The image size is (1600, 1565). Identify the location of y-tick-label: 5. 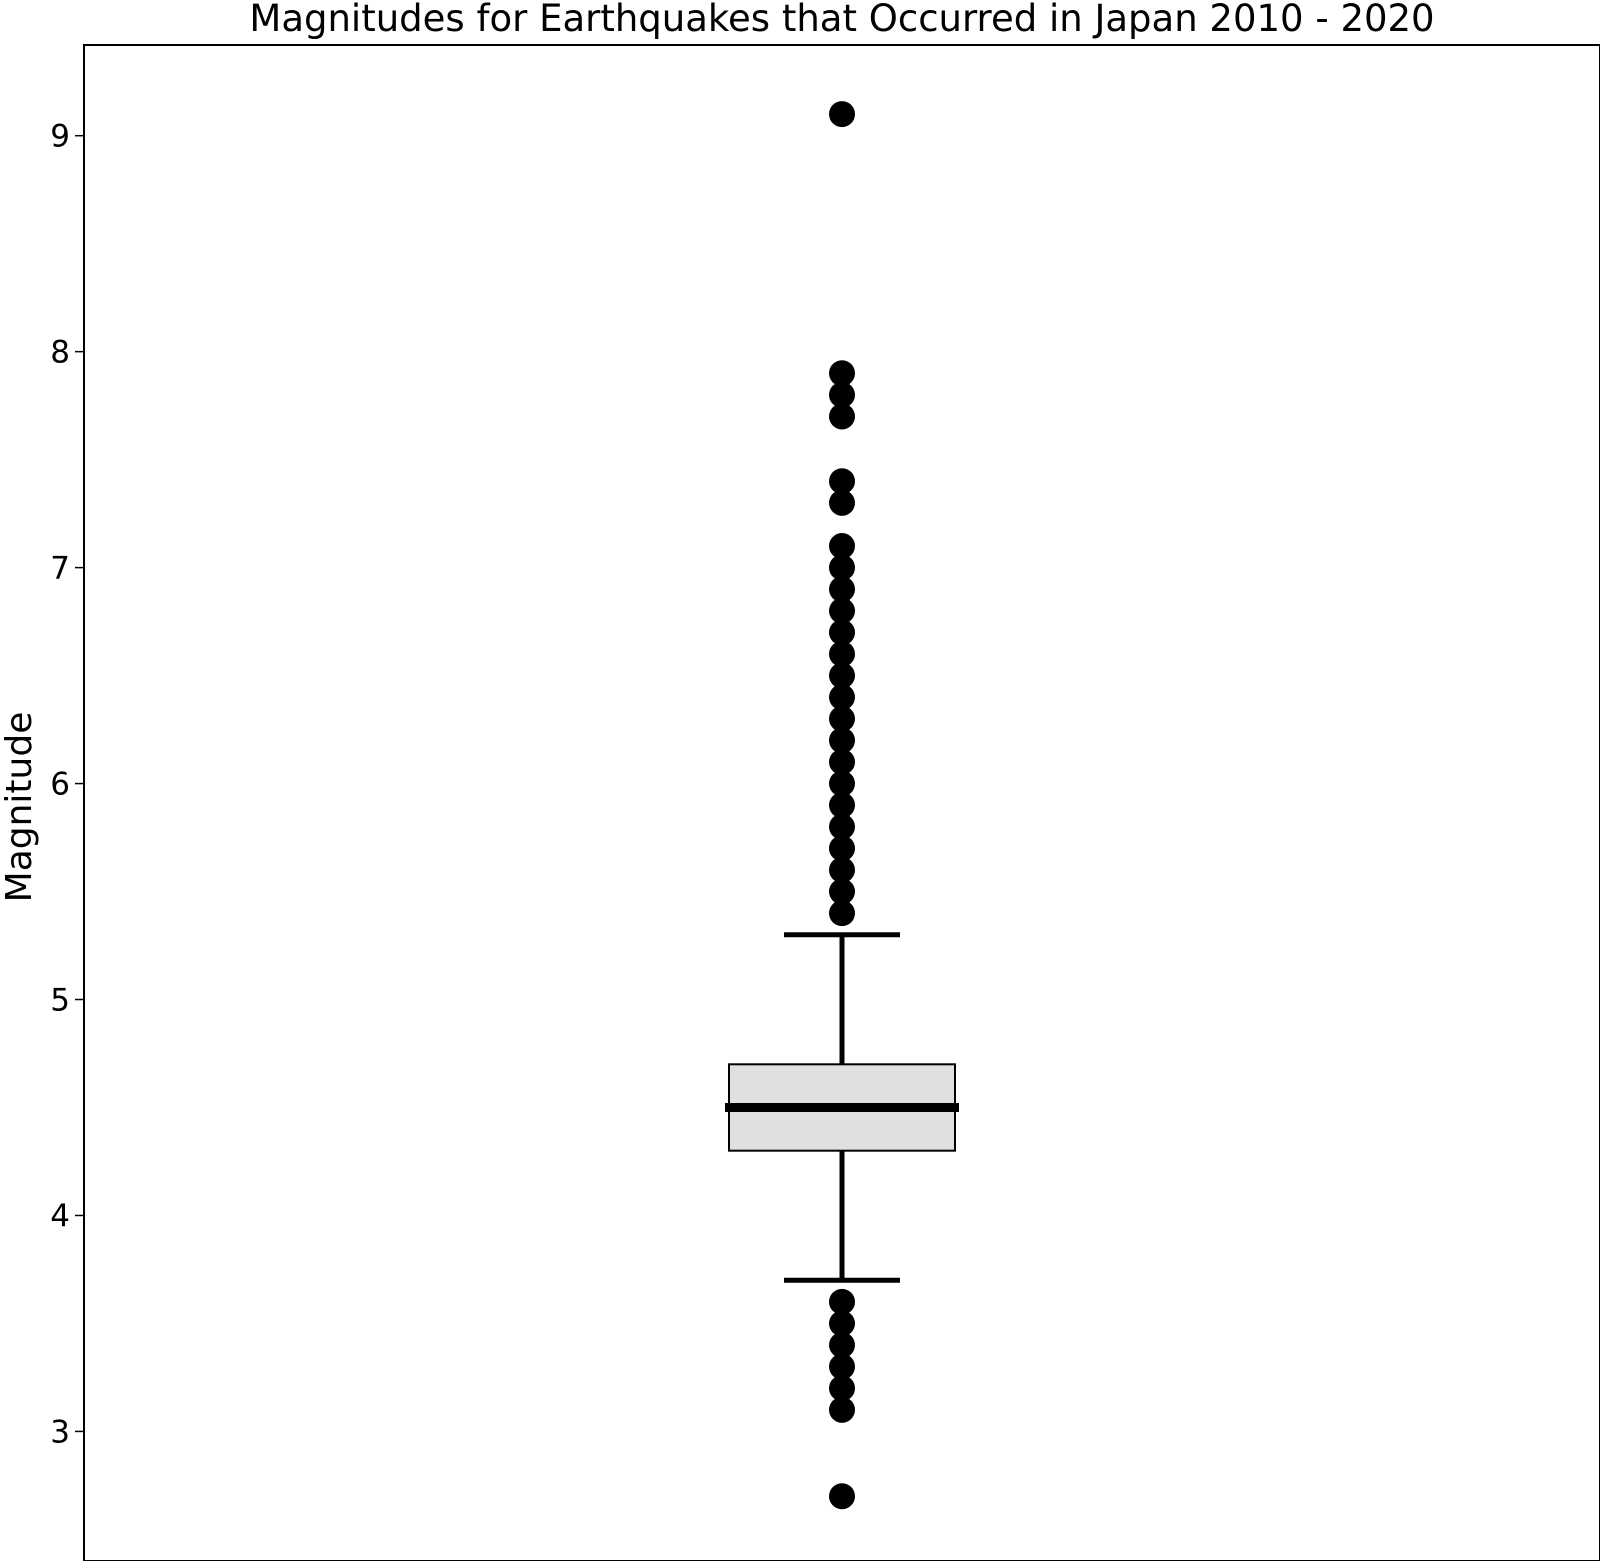
(60, 1001).